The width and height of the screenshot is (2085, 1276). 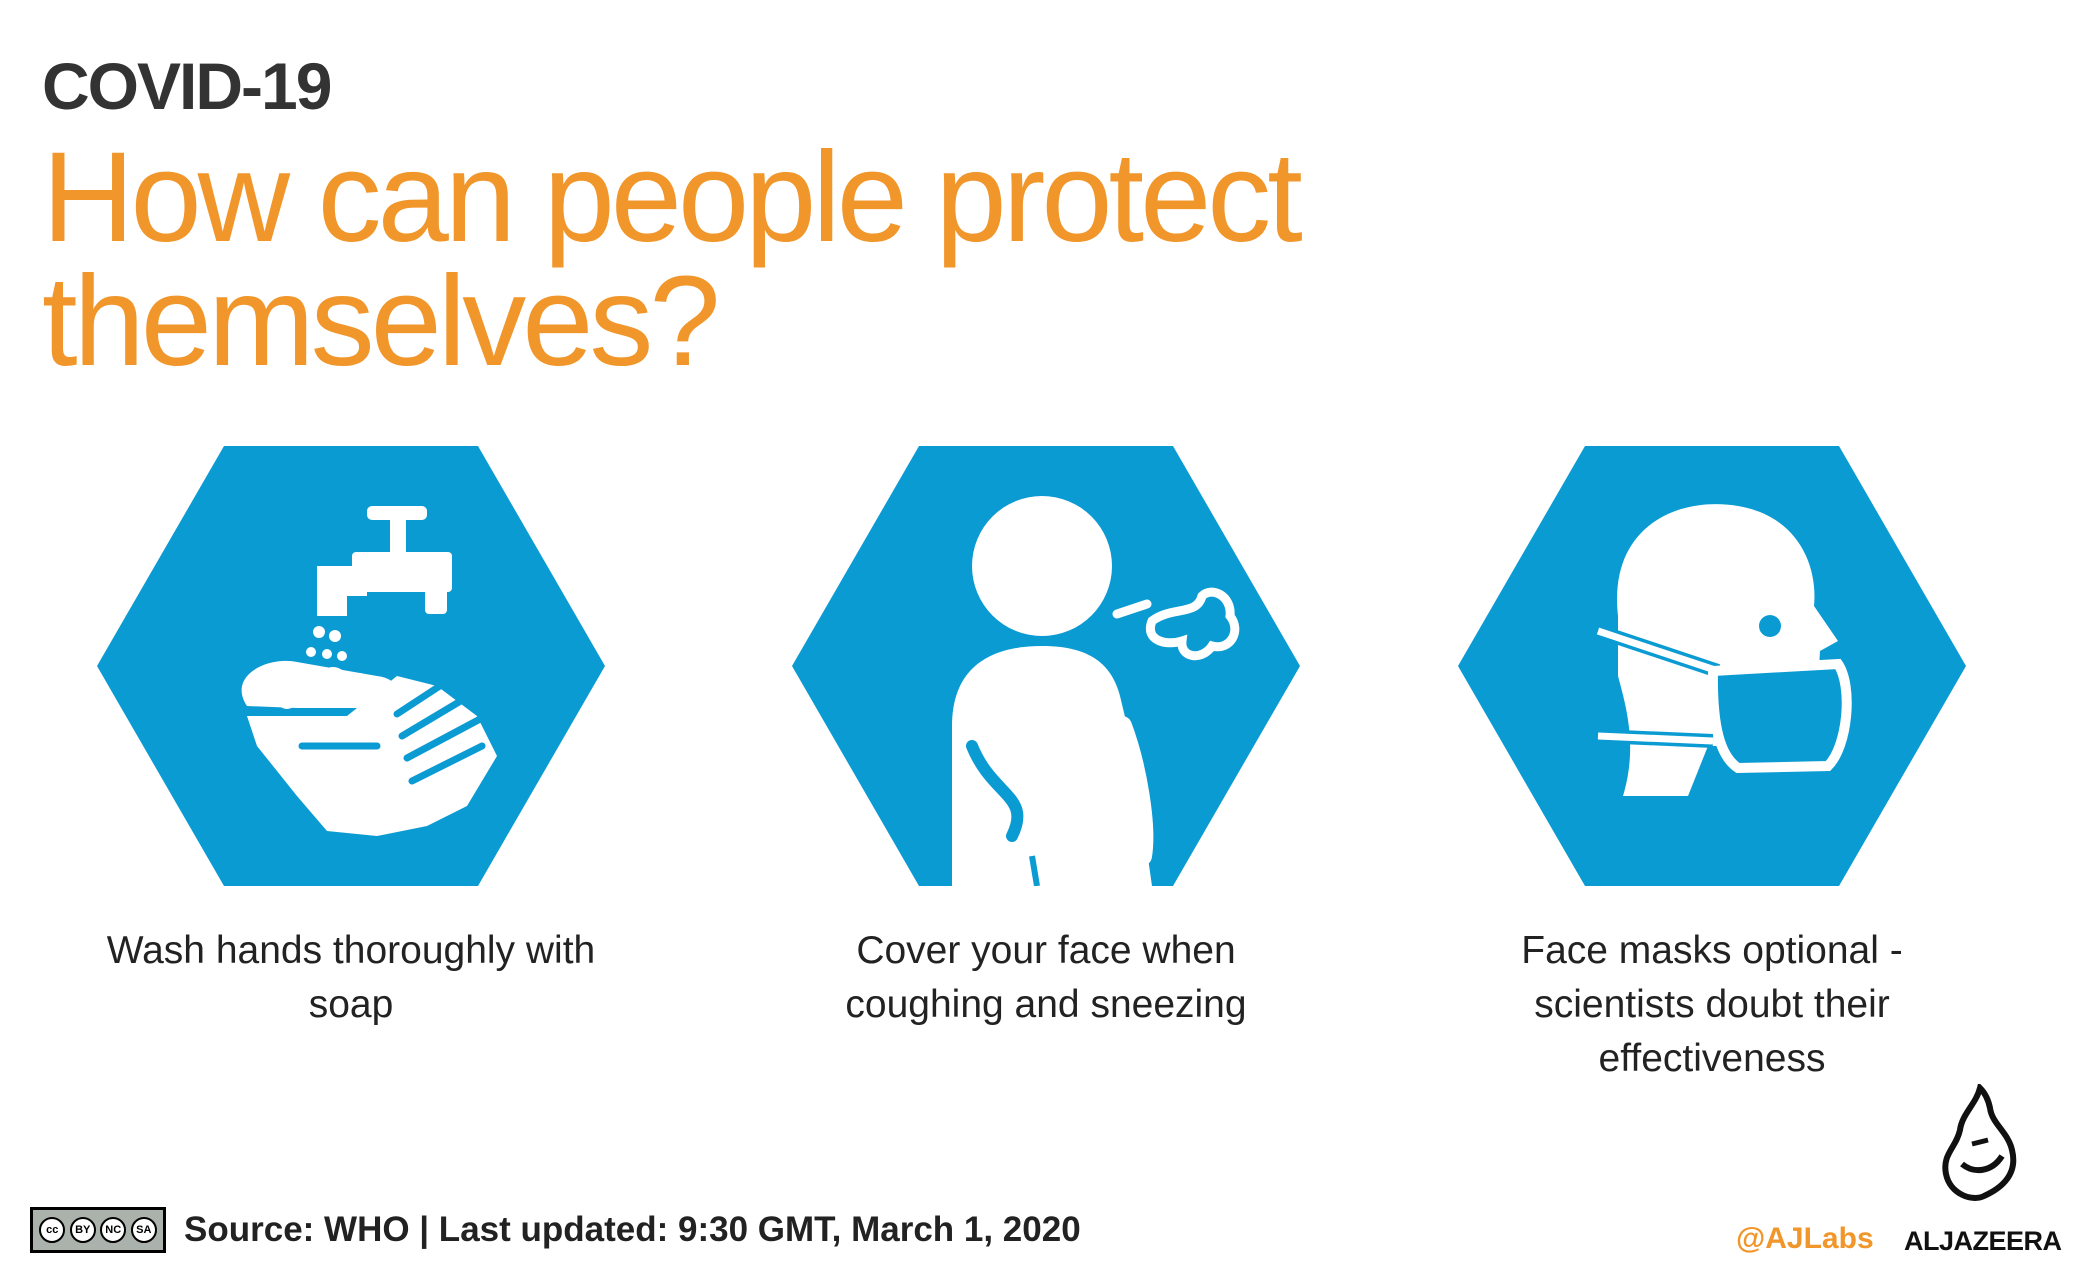 I want to click on aljazeera-logo-icon, so click(x=1979, y=1142).